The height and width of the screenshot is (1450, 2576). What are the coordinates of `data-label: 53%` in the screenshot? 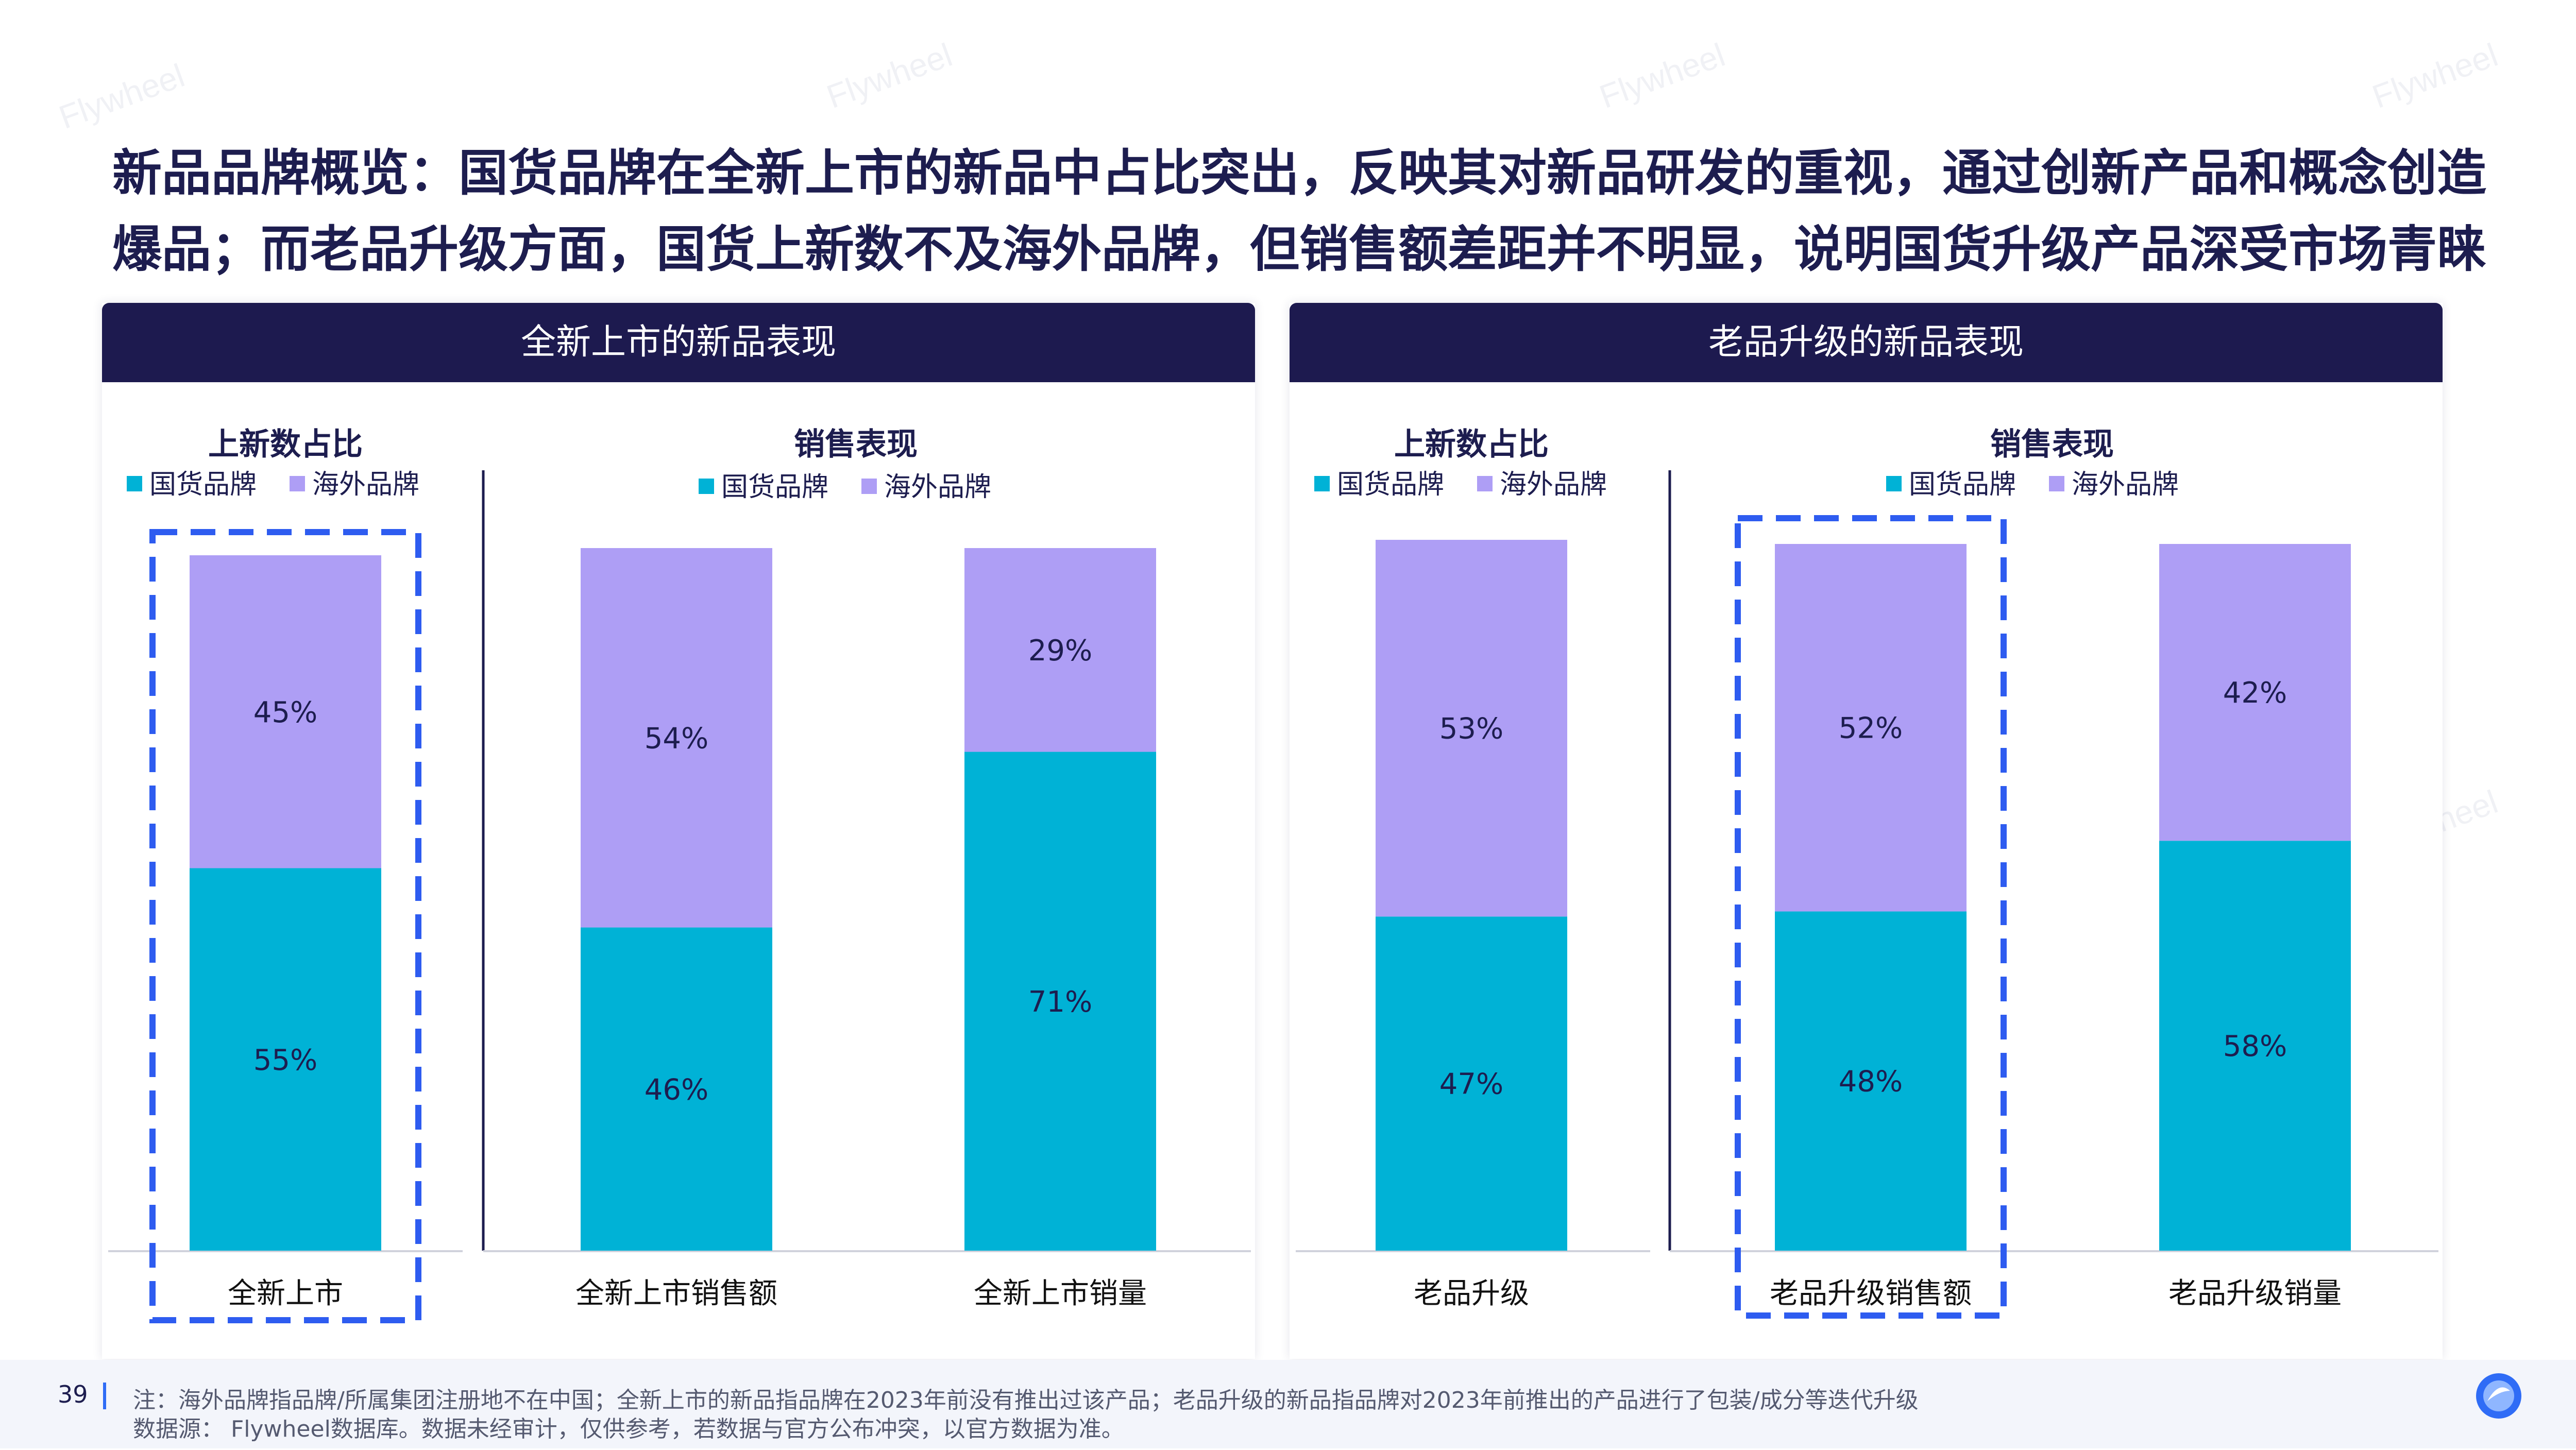 It's located at (1471, 729).